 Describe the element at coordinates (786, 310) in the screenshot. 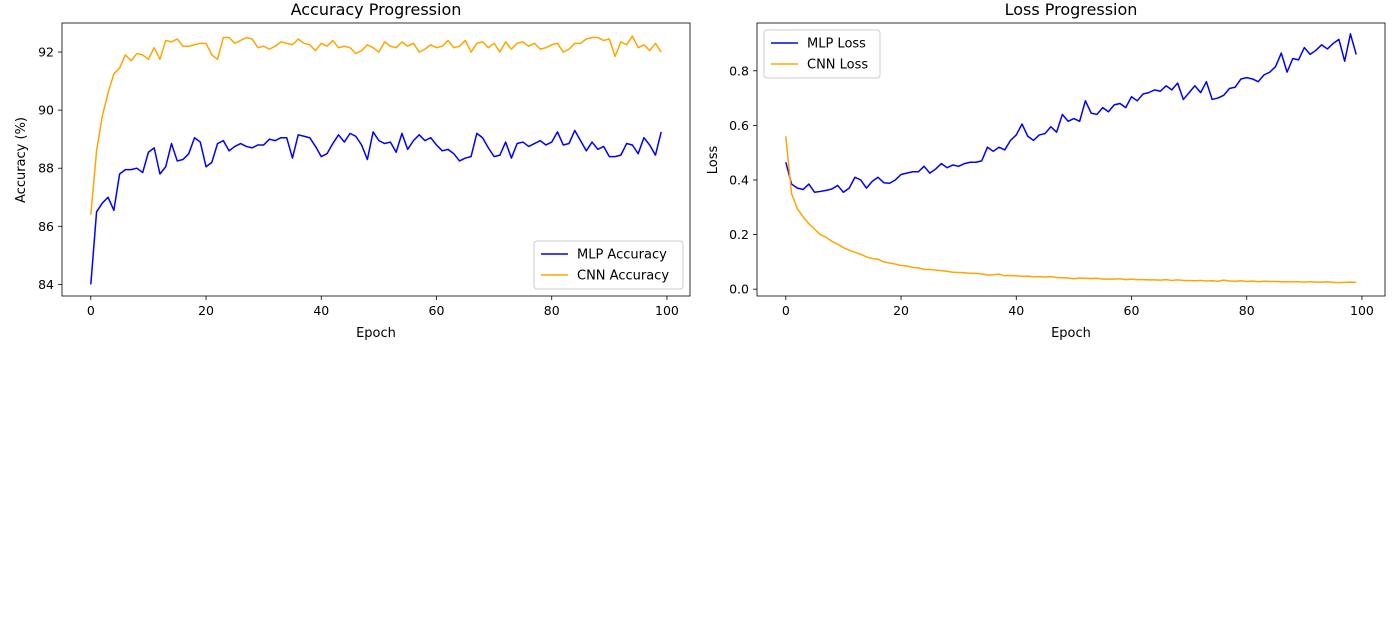

I see `loss-x-tick-label: 0` at that location.